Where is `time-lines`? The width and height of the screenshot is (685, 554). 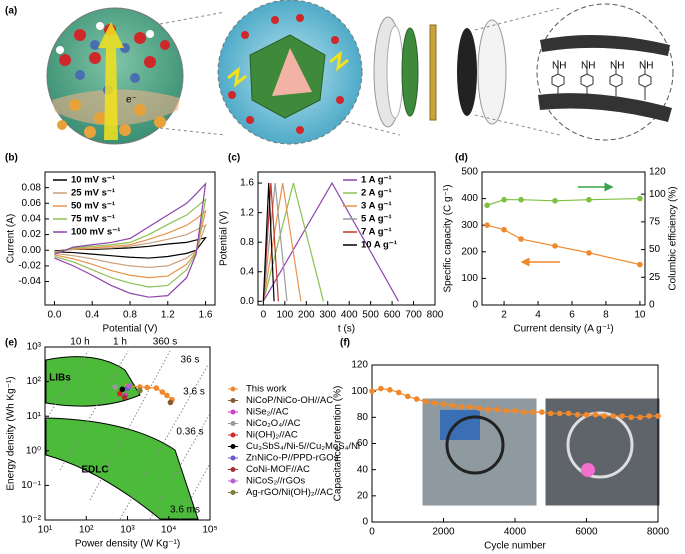 time-lines is located at coordinates (127, 435).